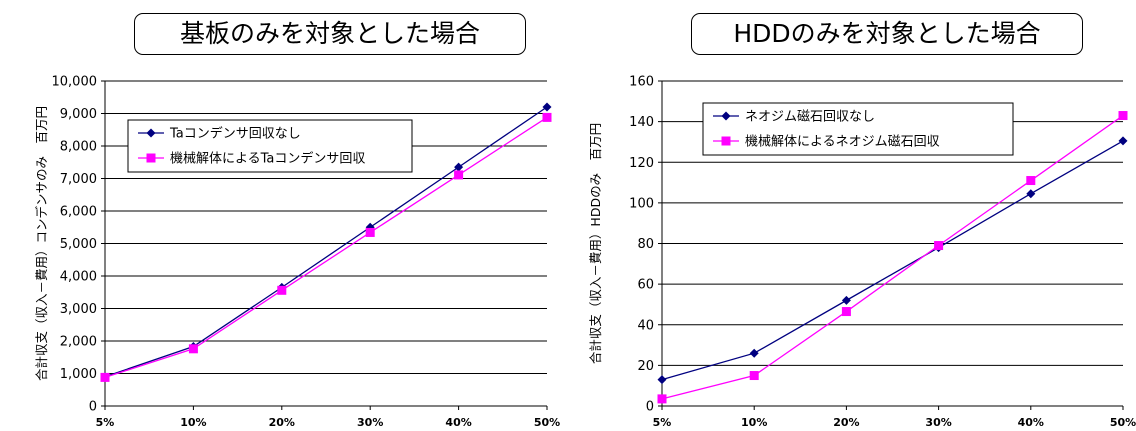 The height and width of the screenshot is (431, 1136). Describe the element at coordinates (78, 212) in the screenshot. I see `y-tick-label: 6,000` at that location.